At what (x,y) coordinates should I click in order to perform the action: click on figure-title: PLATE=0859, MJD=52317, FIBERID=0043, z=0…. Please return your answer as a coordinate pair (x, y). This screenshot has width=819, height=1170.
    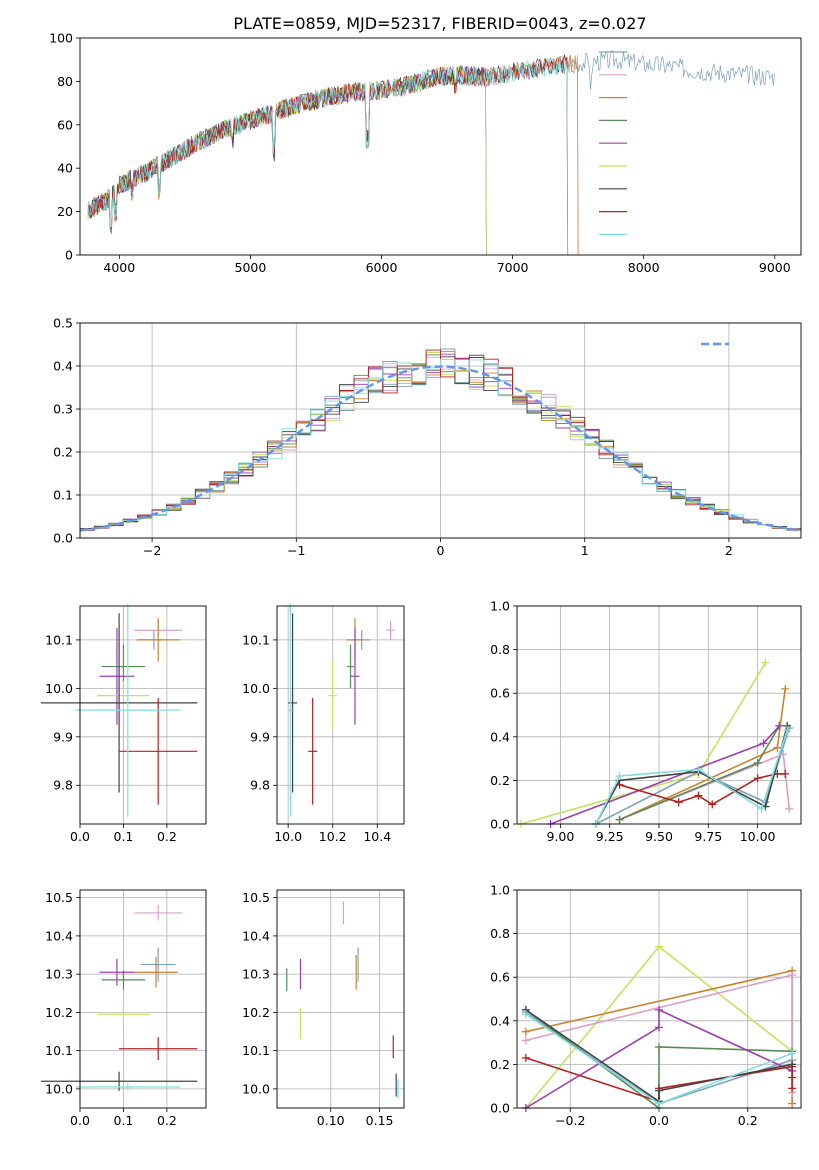
    Looking at the image, I should click on (439, 23).